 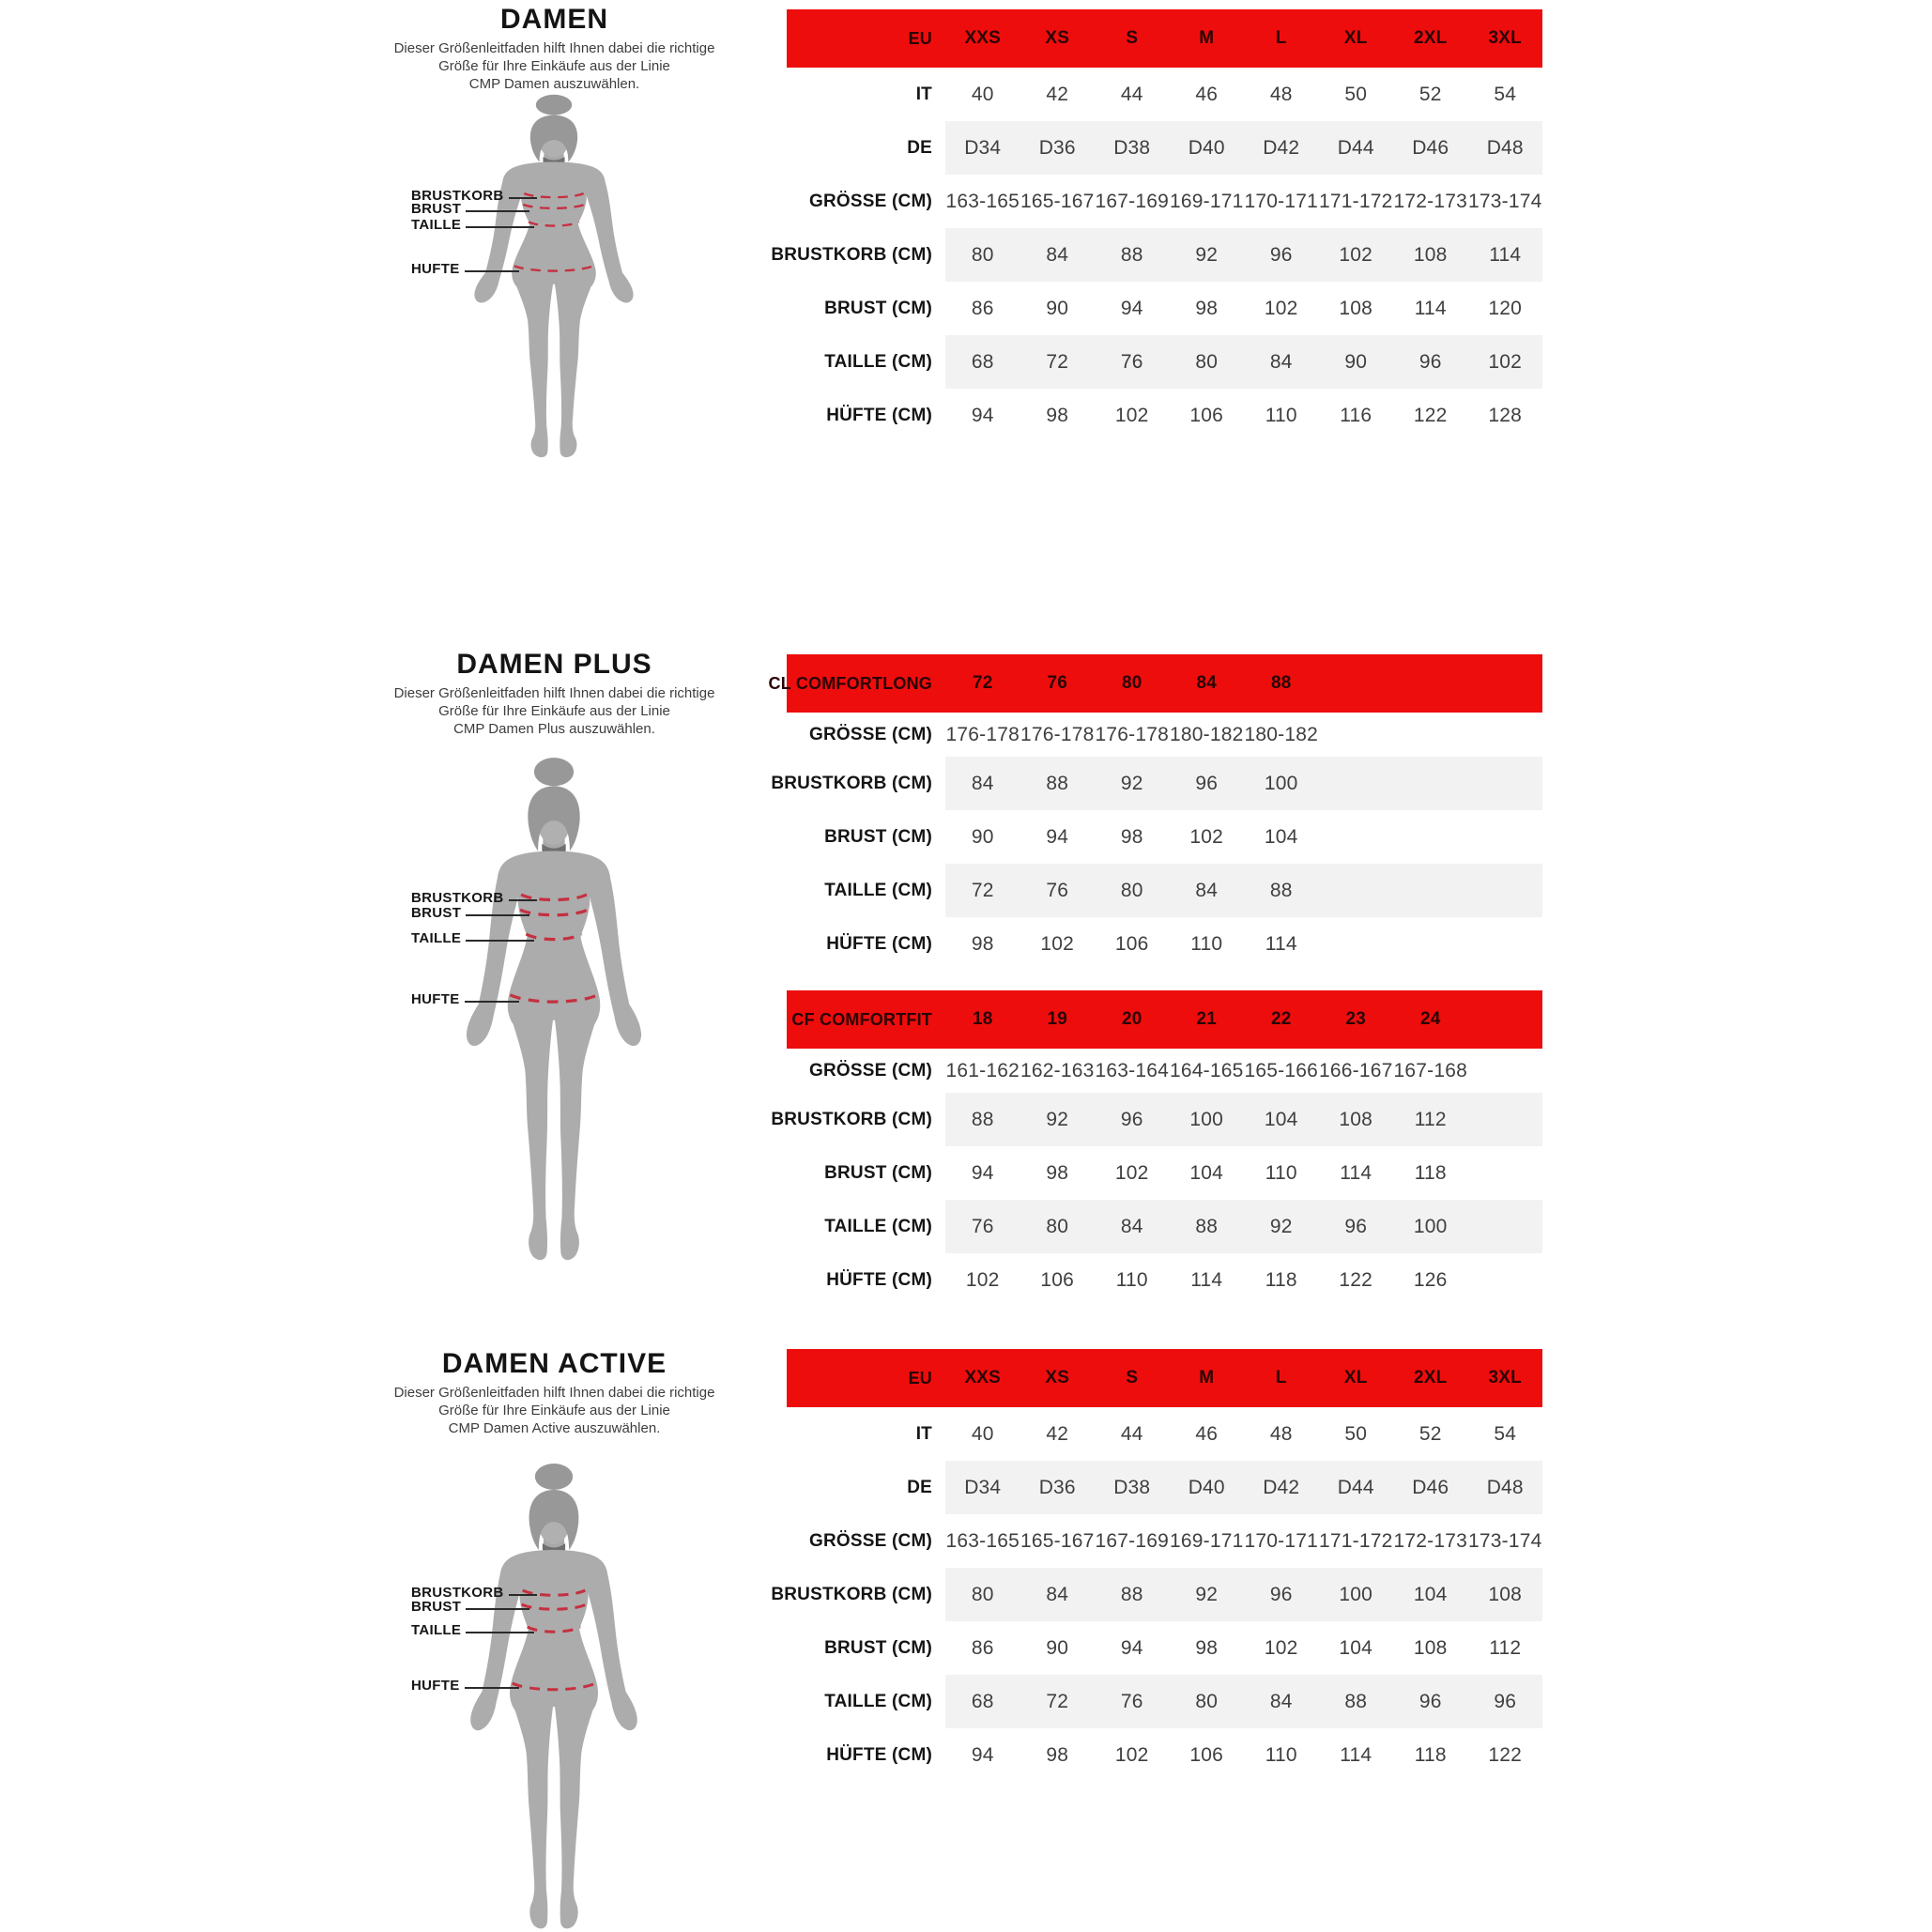 What do you see at coordinates (1281, 1070) in the screenshot?
I see `cell-value: 165-166` at bounding box center [1281, 1070].